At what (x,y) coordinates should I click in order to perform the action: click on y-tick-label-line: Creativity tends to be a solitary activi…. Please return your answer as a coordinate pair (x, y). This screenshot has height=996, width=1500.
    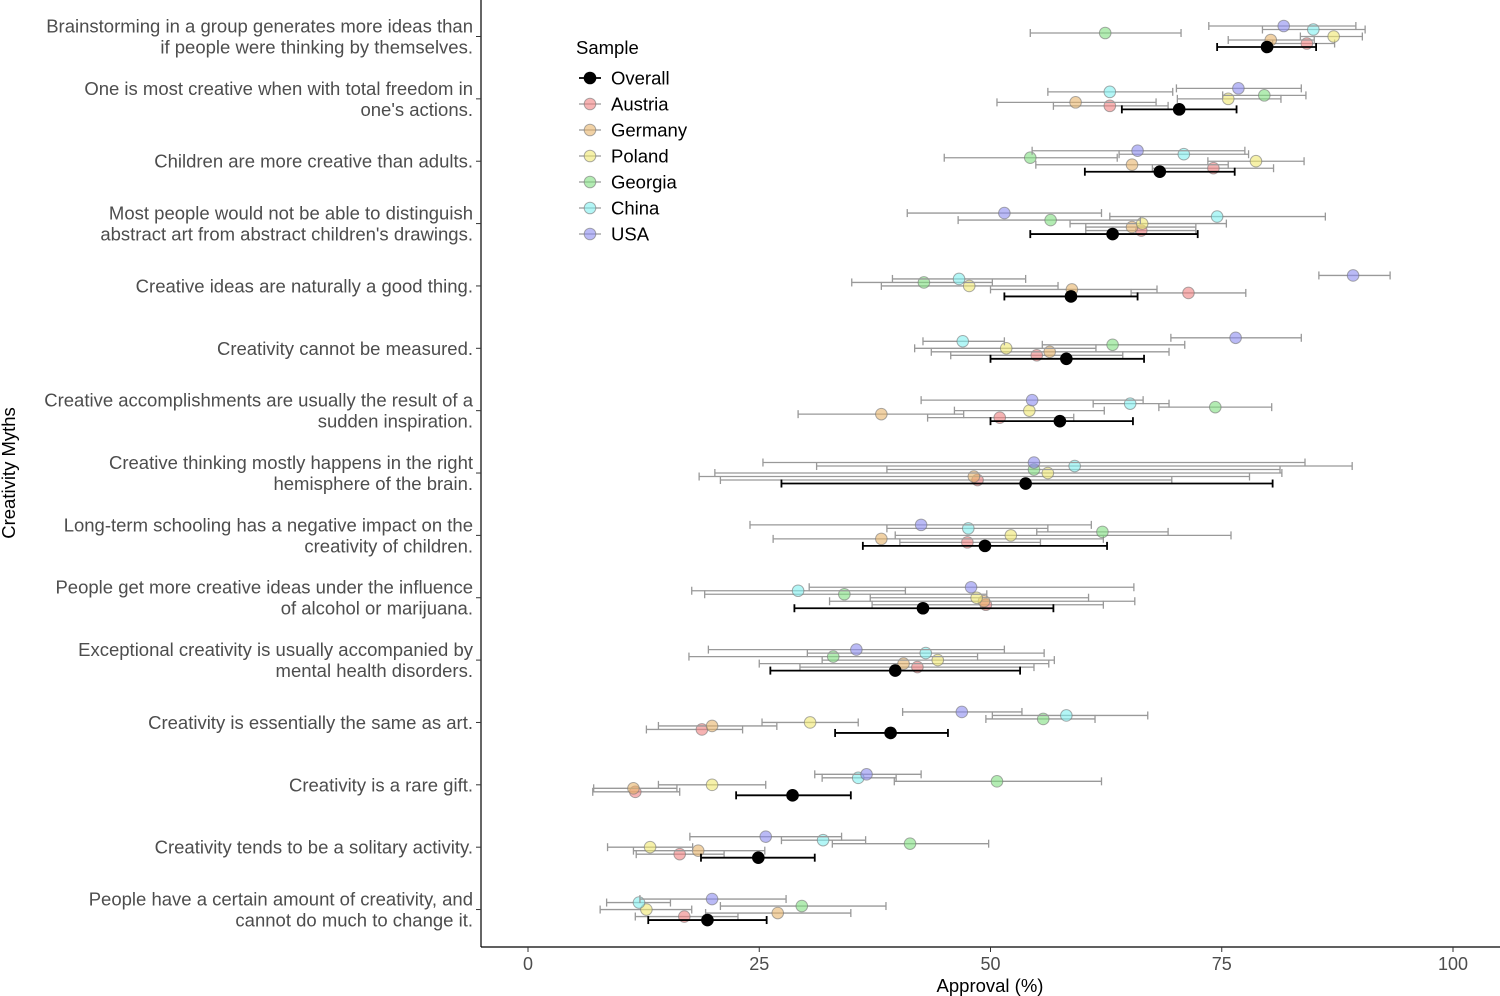
    Looking at the image, I should click on (314, 847).